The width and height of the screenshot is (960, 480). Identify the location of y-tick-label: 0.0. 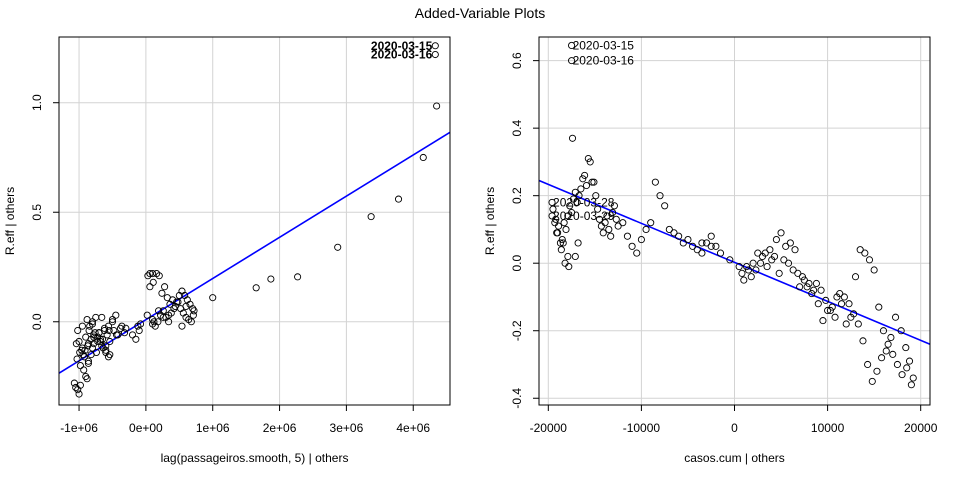
(517, 263).